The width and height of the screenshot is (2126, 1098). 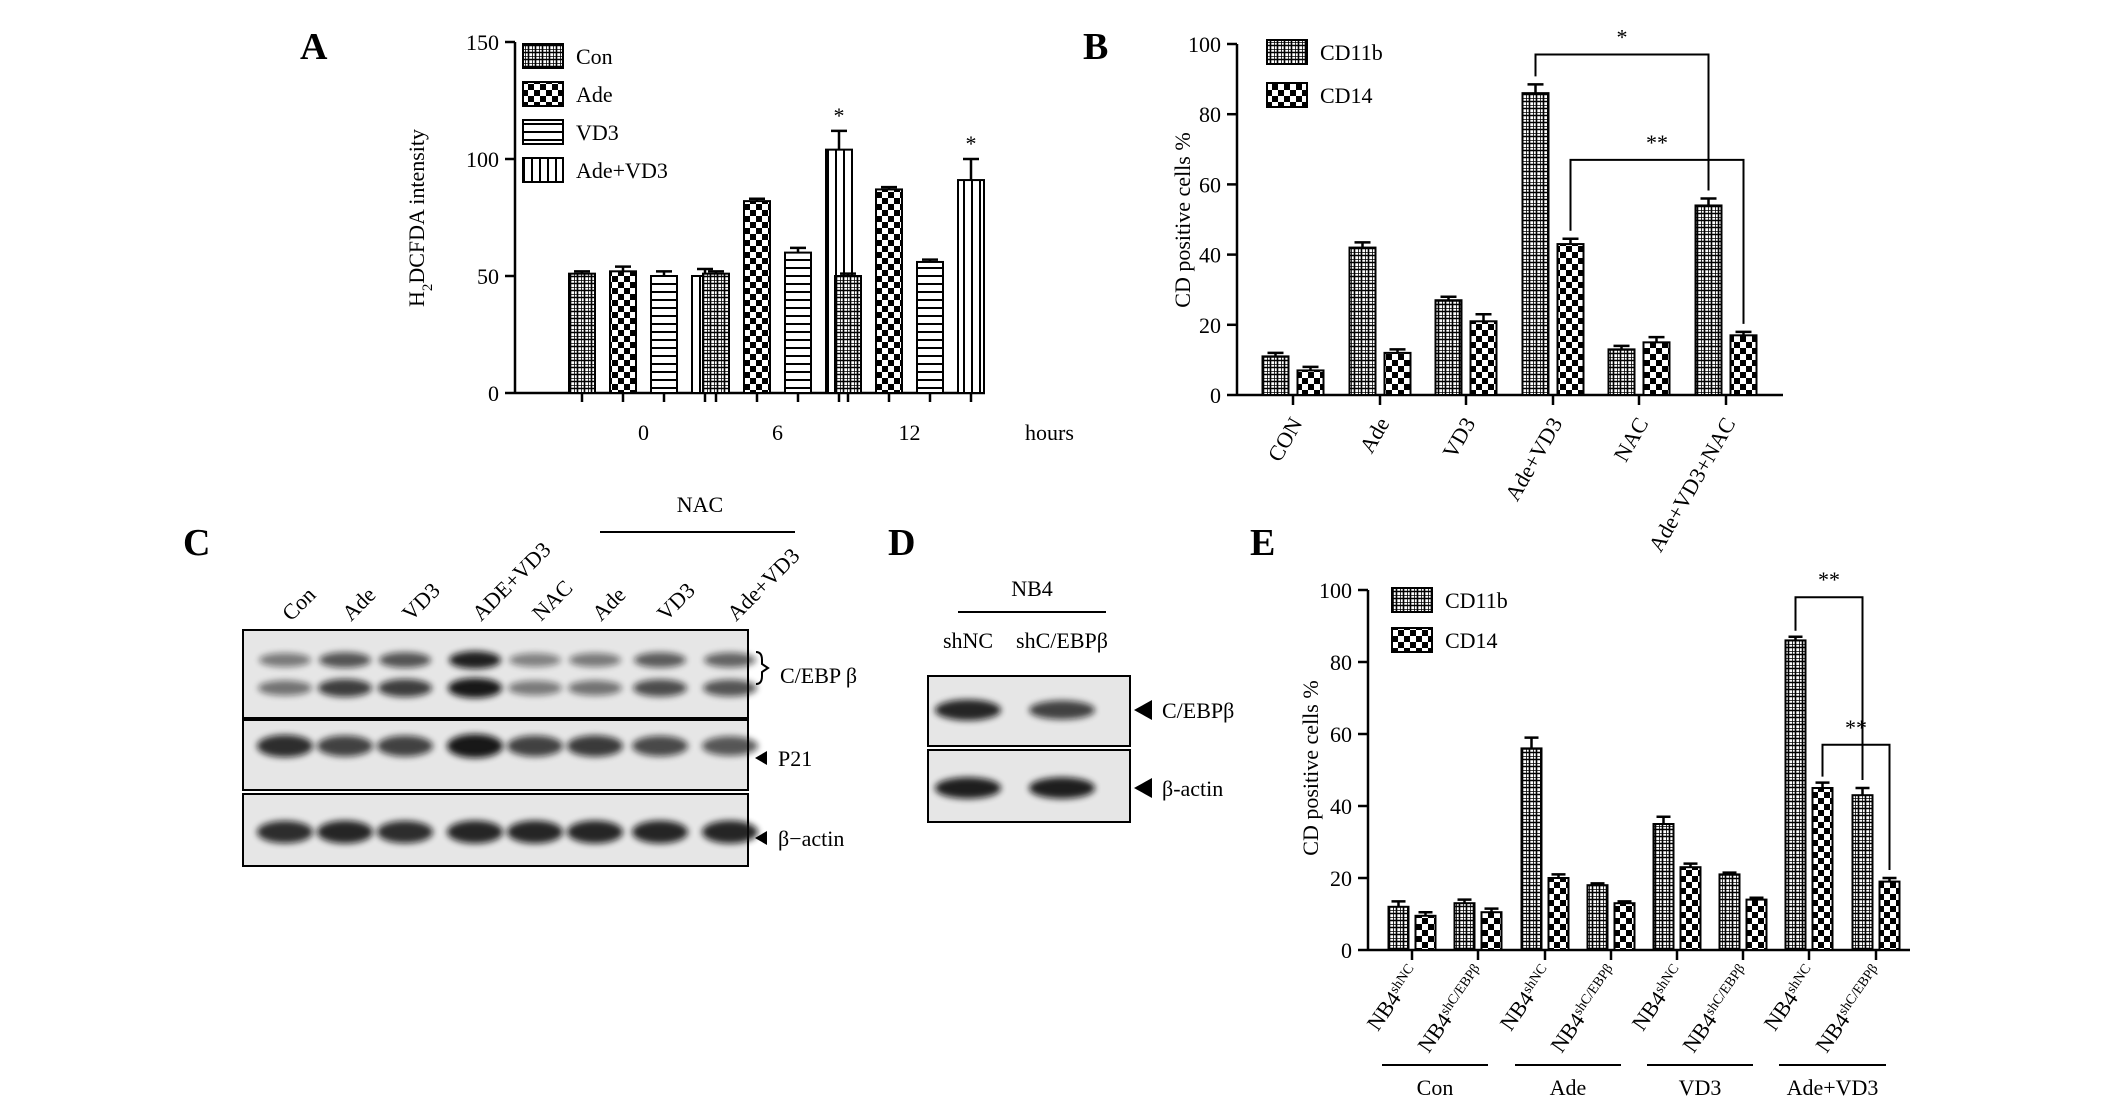 What do you see at coordinates (1192, 788) in the screenshot?
I see `blot-d-row-label: β-actin` at bounding box center [1192, 788].